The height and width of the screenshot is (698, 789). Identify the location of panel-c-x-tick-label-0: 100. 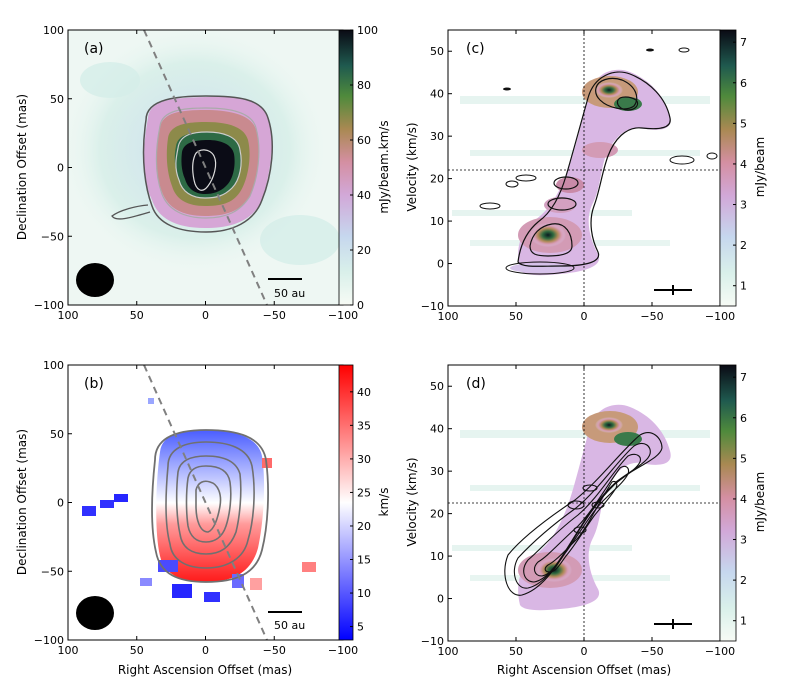
(448, 316).